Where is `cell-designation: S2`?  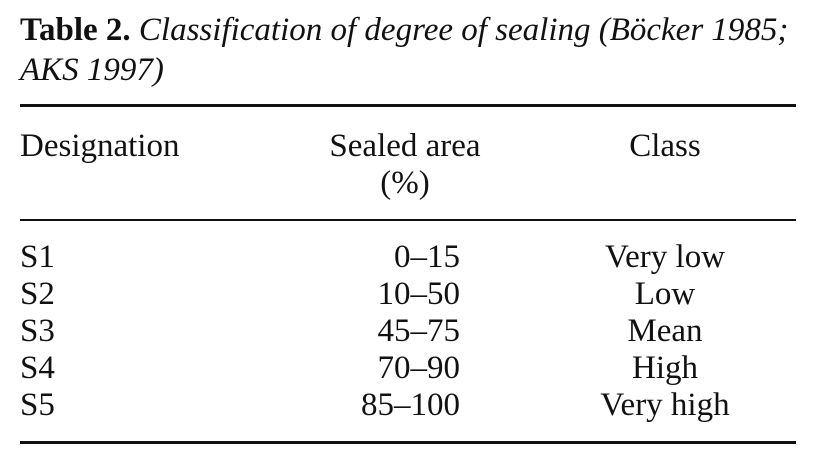
cell-designation: S2 is located at coordinates (37, 294).